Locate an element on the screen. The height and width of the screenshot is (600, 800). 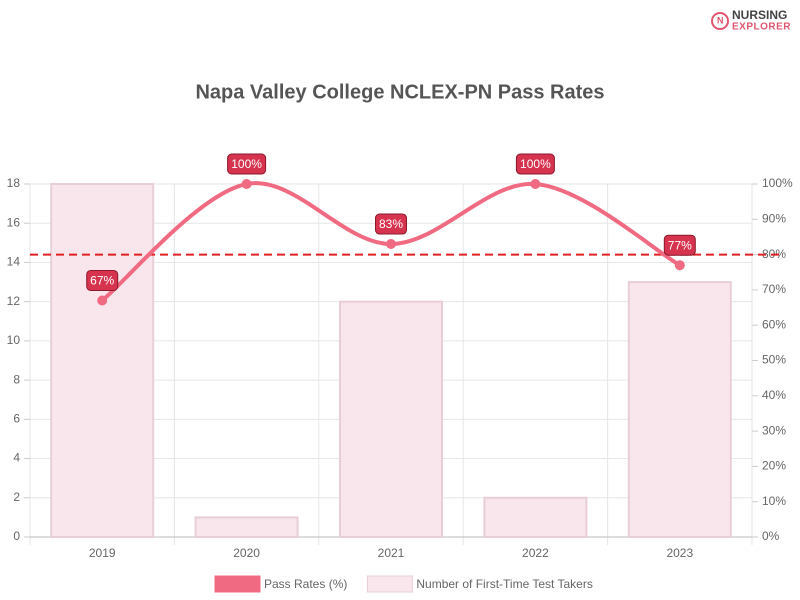
y-tick-label: 12 is located at coordinates (14, 301).